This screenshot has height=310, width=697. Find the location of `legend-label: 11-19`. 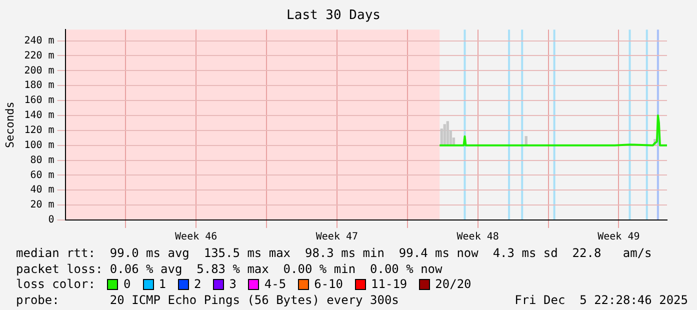

legend-label: 11-19 is located at coordinates (389, 284).